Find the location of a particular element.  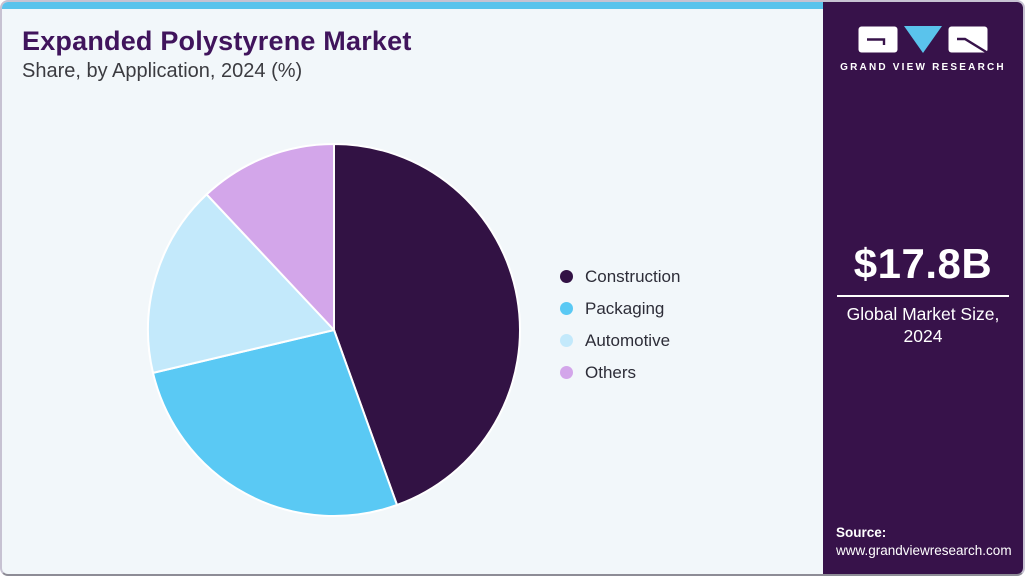

legend-label: Others is located at coordinates (611, 372).